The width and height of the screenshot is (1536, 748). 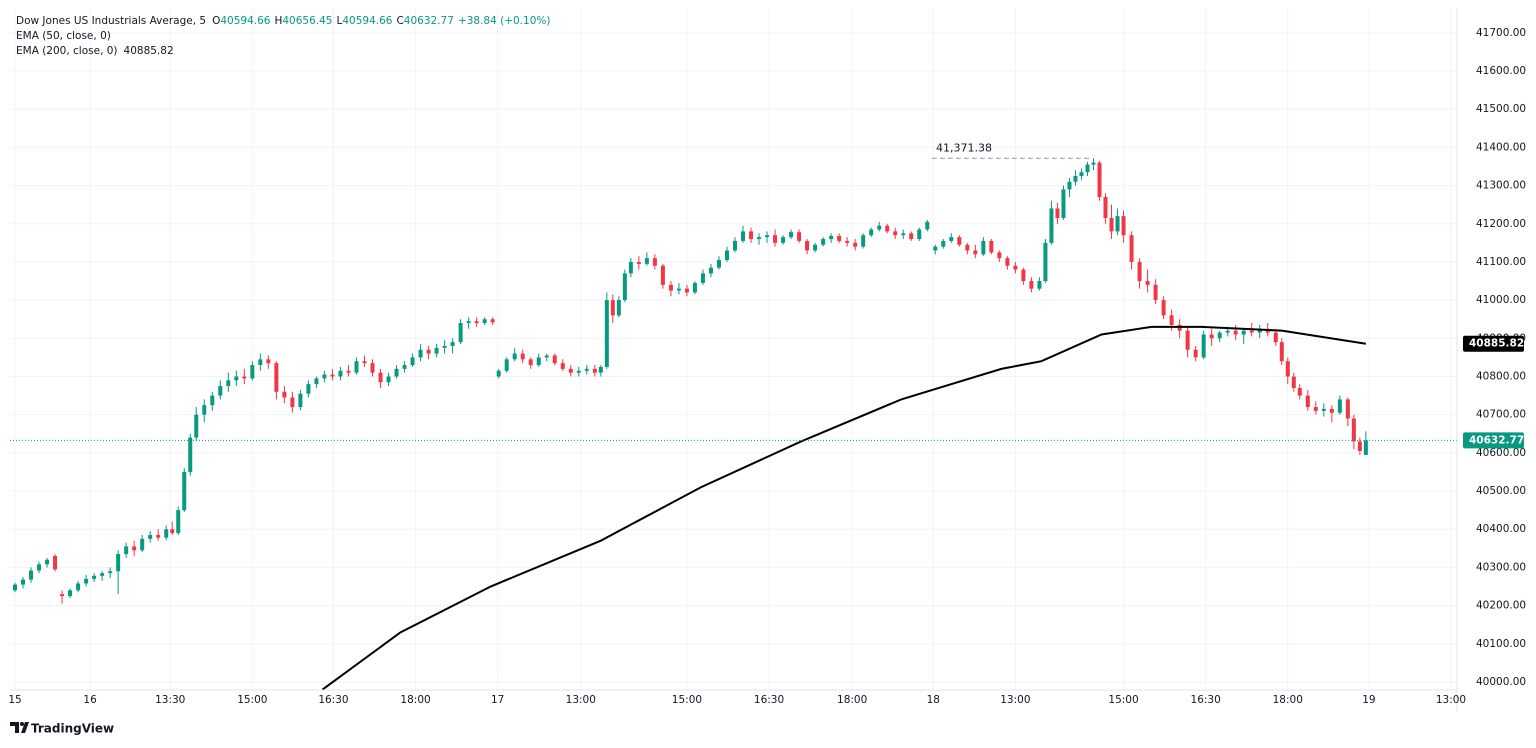 What do you see at coordinates (933, 700) in the screenshot?
I see `x-tick-label: 18` at bounding box center [933, 700].